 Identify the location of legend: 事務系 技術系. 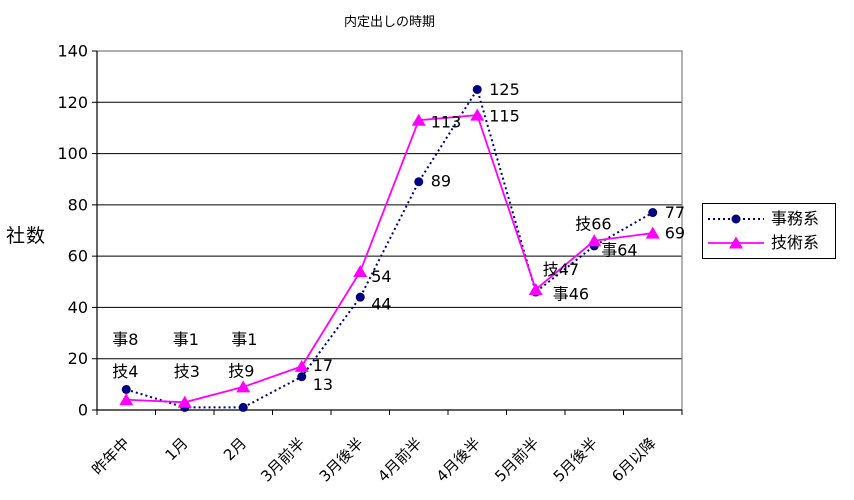
(769, 231).